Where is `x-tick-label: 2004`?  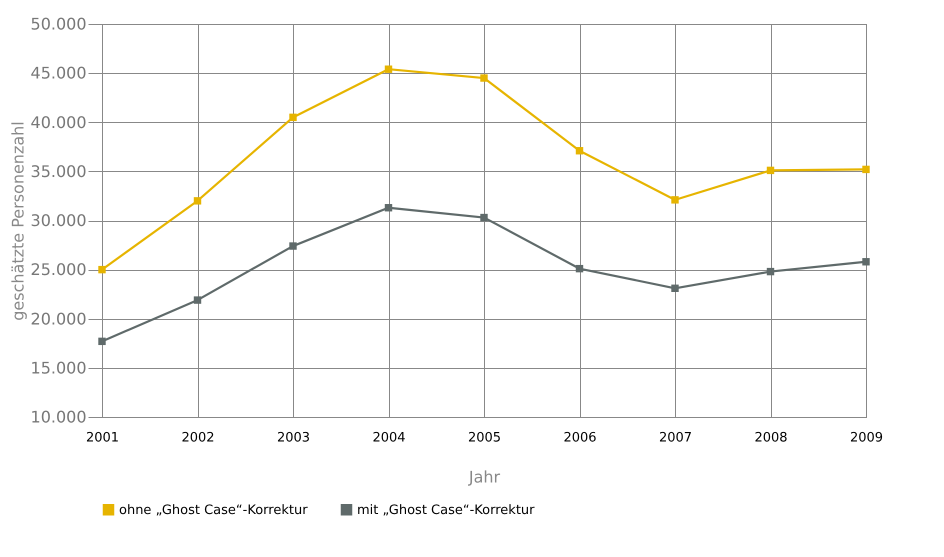 x-tick-label: 2004 is located at coordinates (389, 438).